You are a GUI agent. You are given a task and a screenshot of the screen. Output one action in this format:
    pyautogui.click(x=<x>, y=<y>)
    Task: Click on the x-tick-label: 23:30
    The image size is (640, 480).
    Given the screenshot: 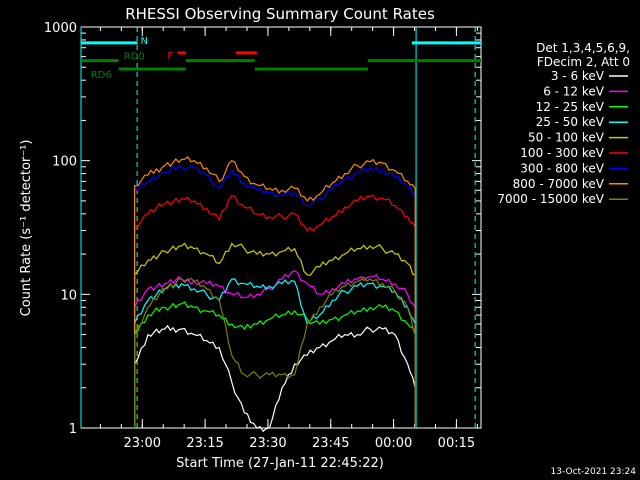 What is the action you would take?
    pyautogui.click(x=267, y=443)
    